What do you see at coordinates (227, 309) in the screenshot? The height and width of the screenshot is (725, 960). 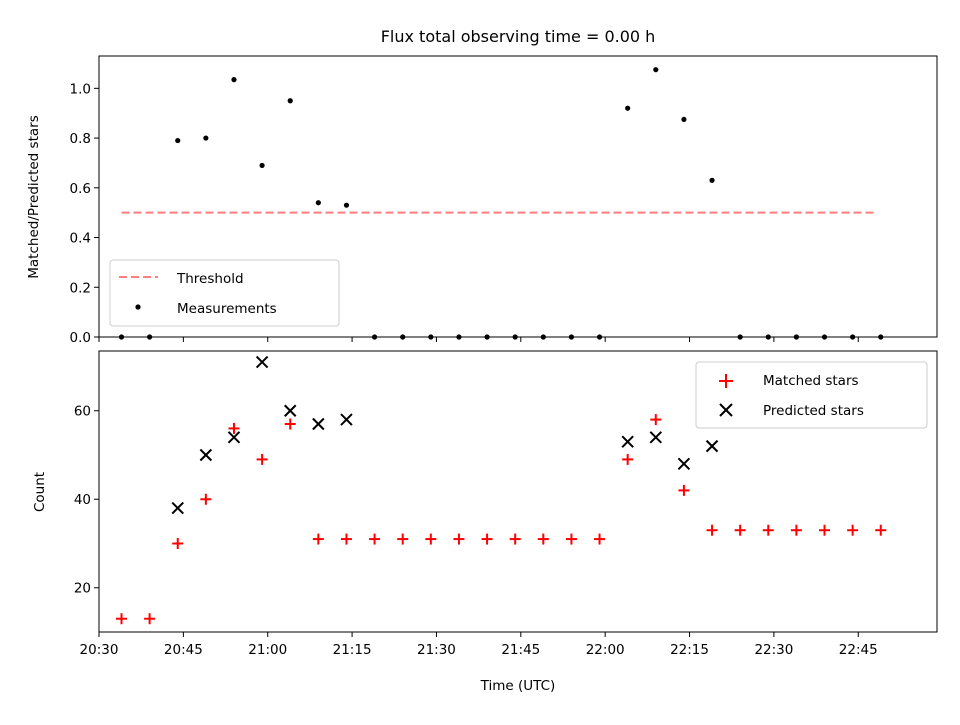 I see `legend-measurements-label: Measurements` at bounding box center [227, 309].